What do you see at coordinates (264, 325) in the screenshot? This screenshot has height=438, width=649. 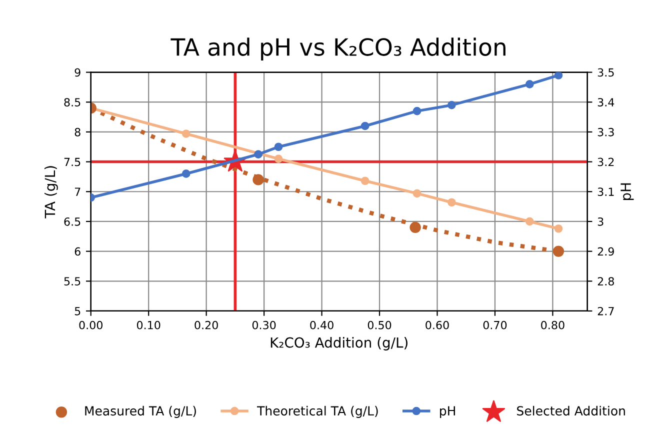 I see `x-tick-label: 0.30` at bounding box center [264, 325].